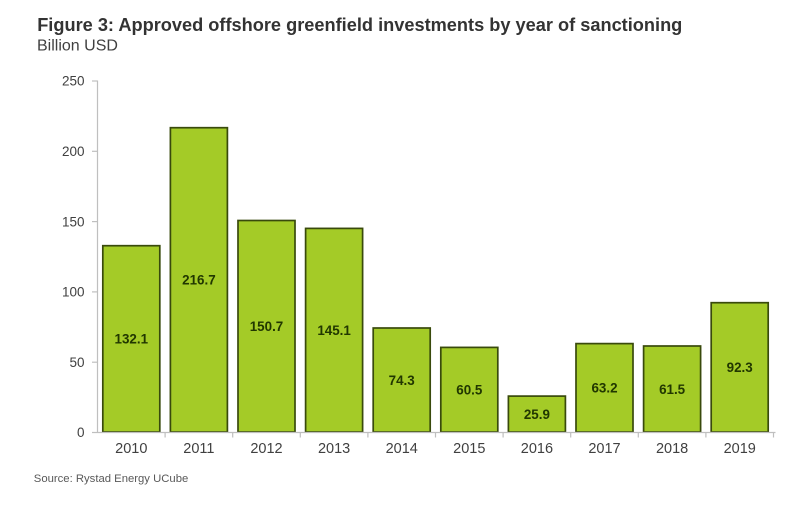  Describe the element at coordinates (81, 432) in the screenshot. I see `svg-text: 0` at that location.